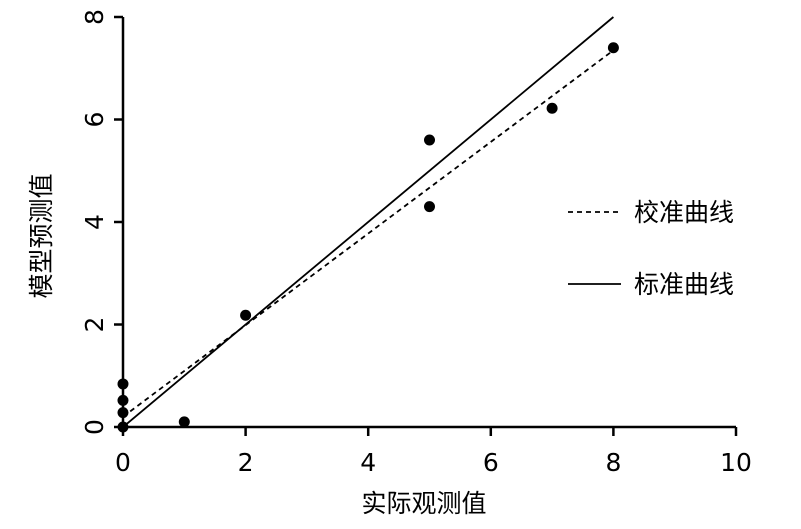  Describe the element at coordinates (94, 17) in the screenshot. I see `y-tick-label: 8` at that location.